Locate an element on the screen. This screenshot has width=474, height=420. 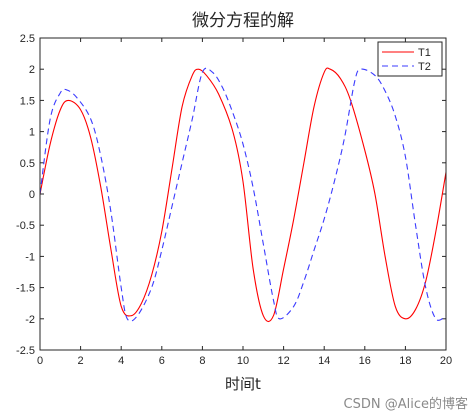
y-tick-label: -2.5 is located at coordinates (25, 351).